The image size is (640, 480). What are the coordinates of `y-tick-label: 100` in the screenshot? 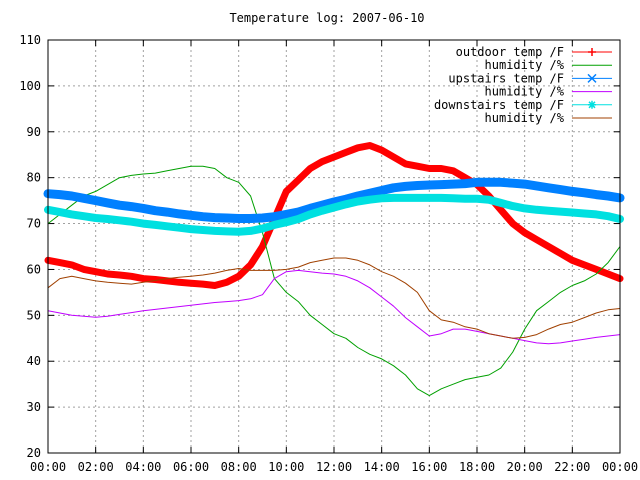 It's located at (30, 86).